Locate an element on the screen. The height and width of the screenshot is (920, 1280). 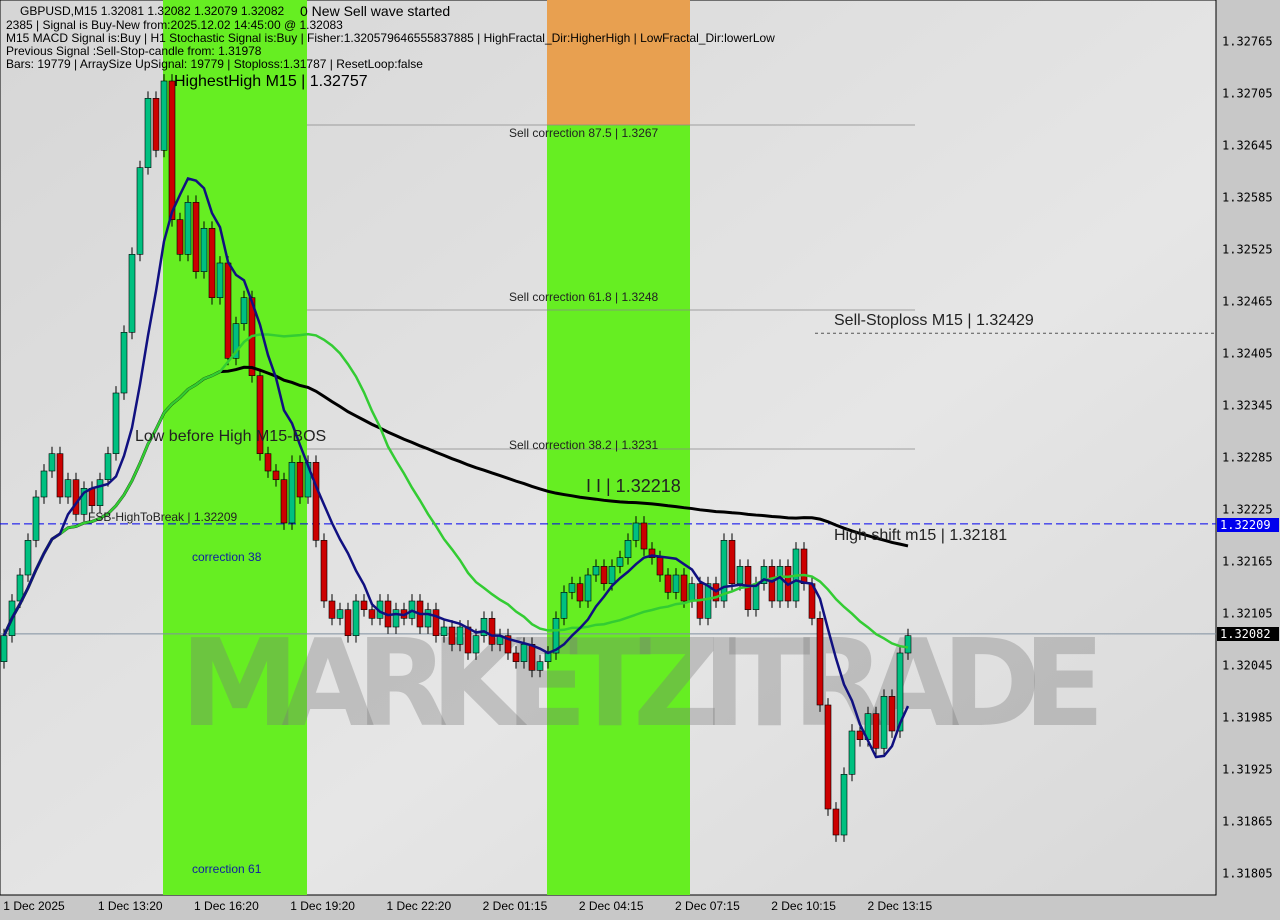
y-tick-label: 1.32165 is located at coordinates (1247, 561).